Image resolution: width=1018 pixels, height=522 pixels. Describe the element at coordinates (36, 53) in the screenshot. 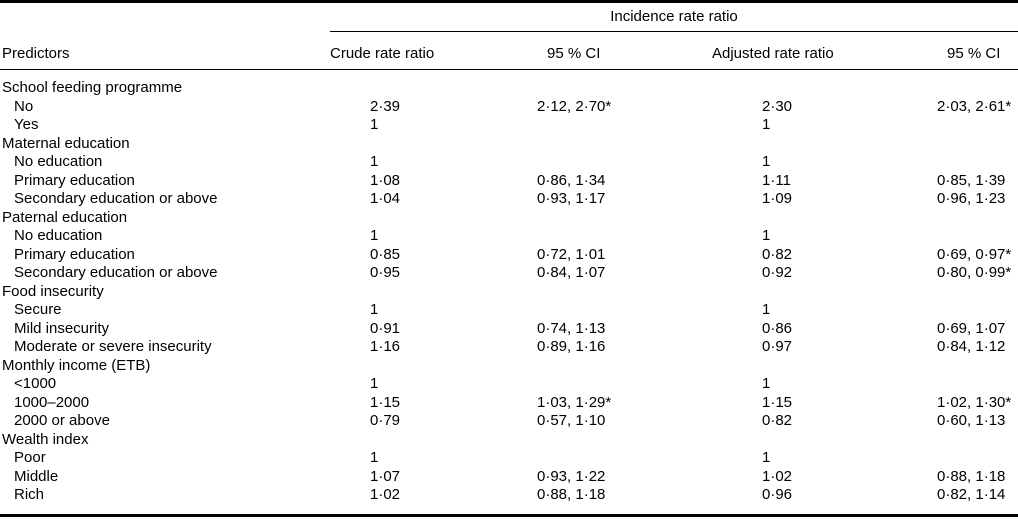

I see `column-header-predictors: Predictors` at that location.